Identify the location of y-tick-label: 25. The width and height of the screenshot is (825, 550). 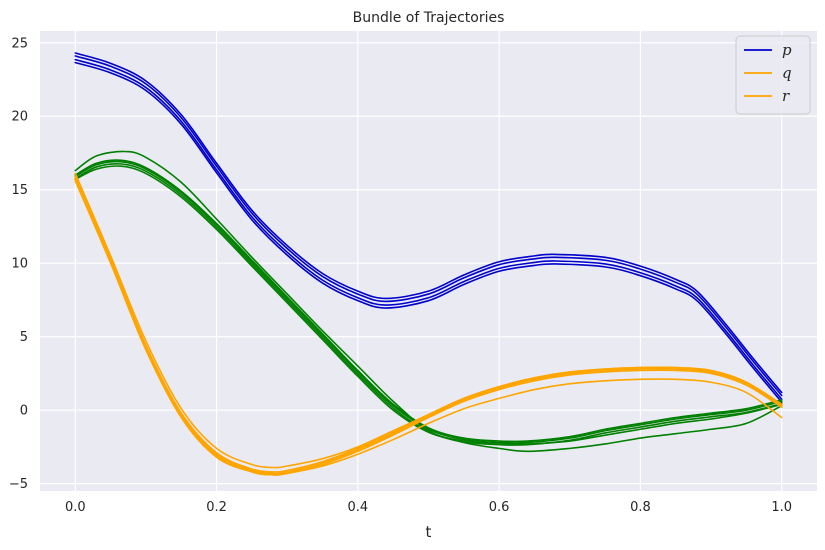
(19, 43).